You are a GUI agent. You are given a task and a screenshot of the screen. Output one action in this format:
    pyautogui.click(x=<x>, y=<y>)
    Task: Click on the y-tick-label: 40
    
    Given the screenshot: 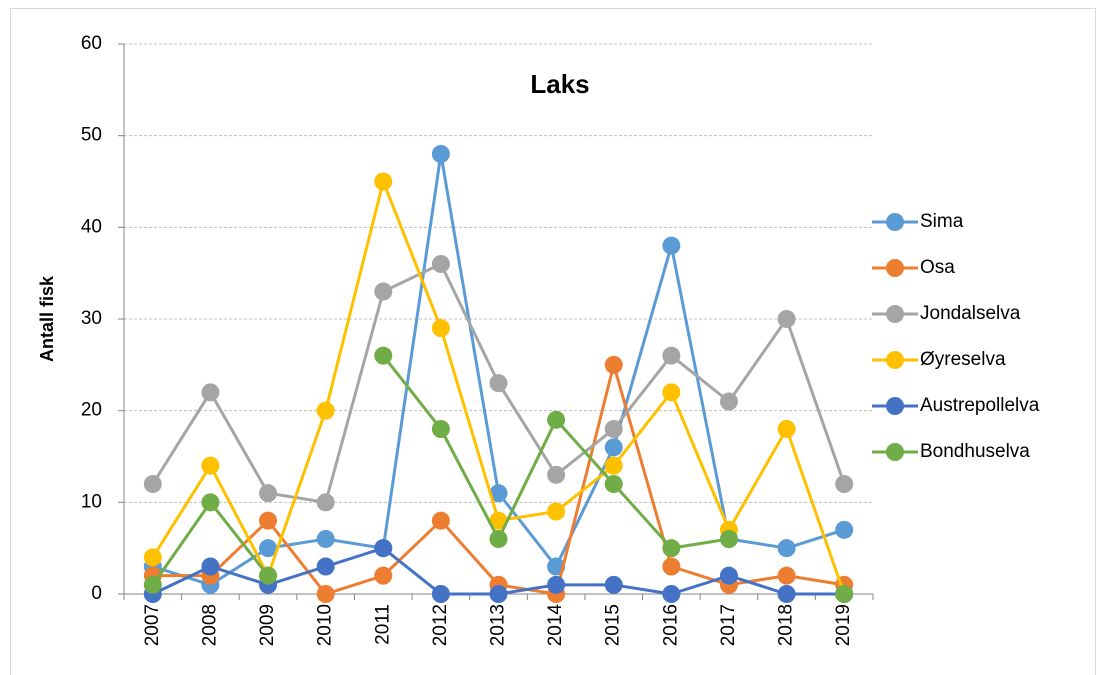 What is the action you would take?
    pyautogui.click(x=91, y=226)
    